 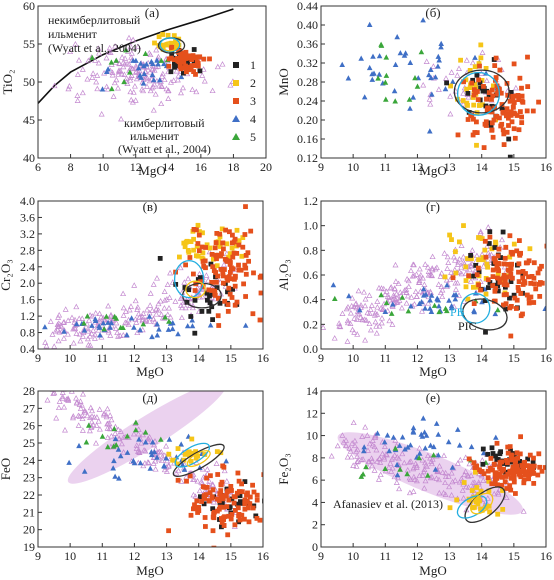 What do you see at coordinates (27, 316) in the screenshot?
I see `y-tick-label: 1.2` at bounding box center [27, 316].